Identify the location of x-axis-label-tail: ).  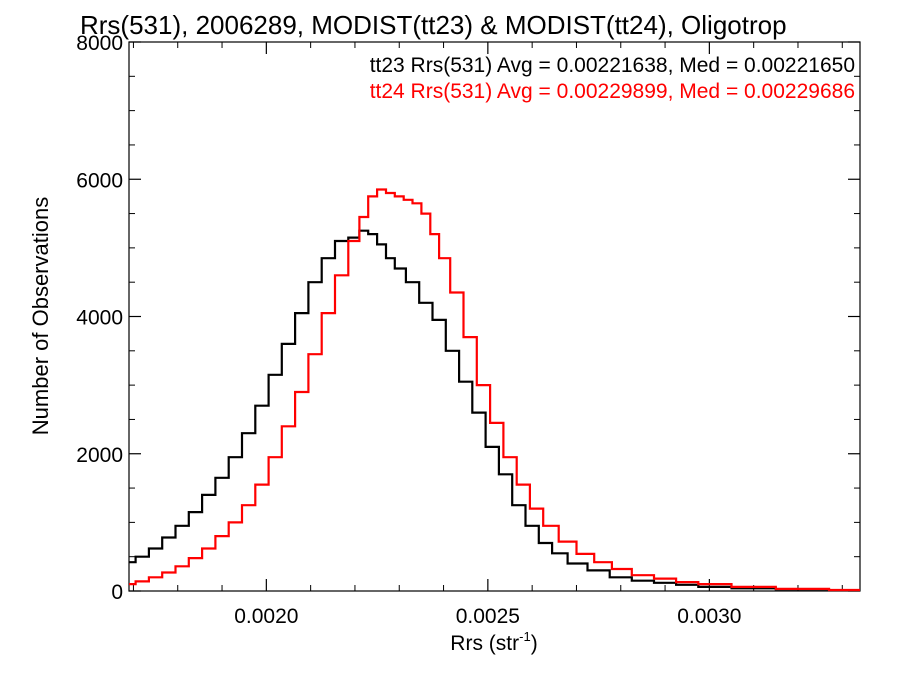
(534, 643).